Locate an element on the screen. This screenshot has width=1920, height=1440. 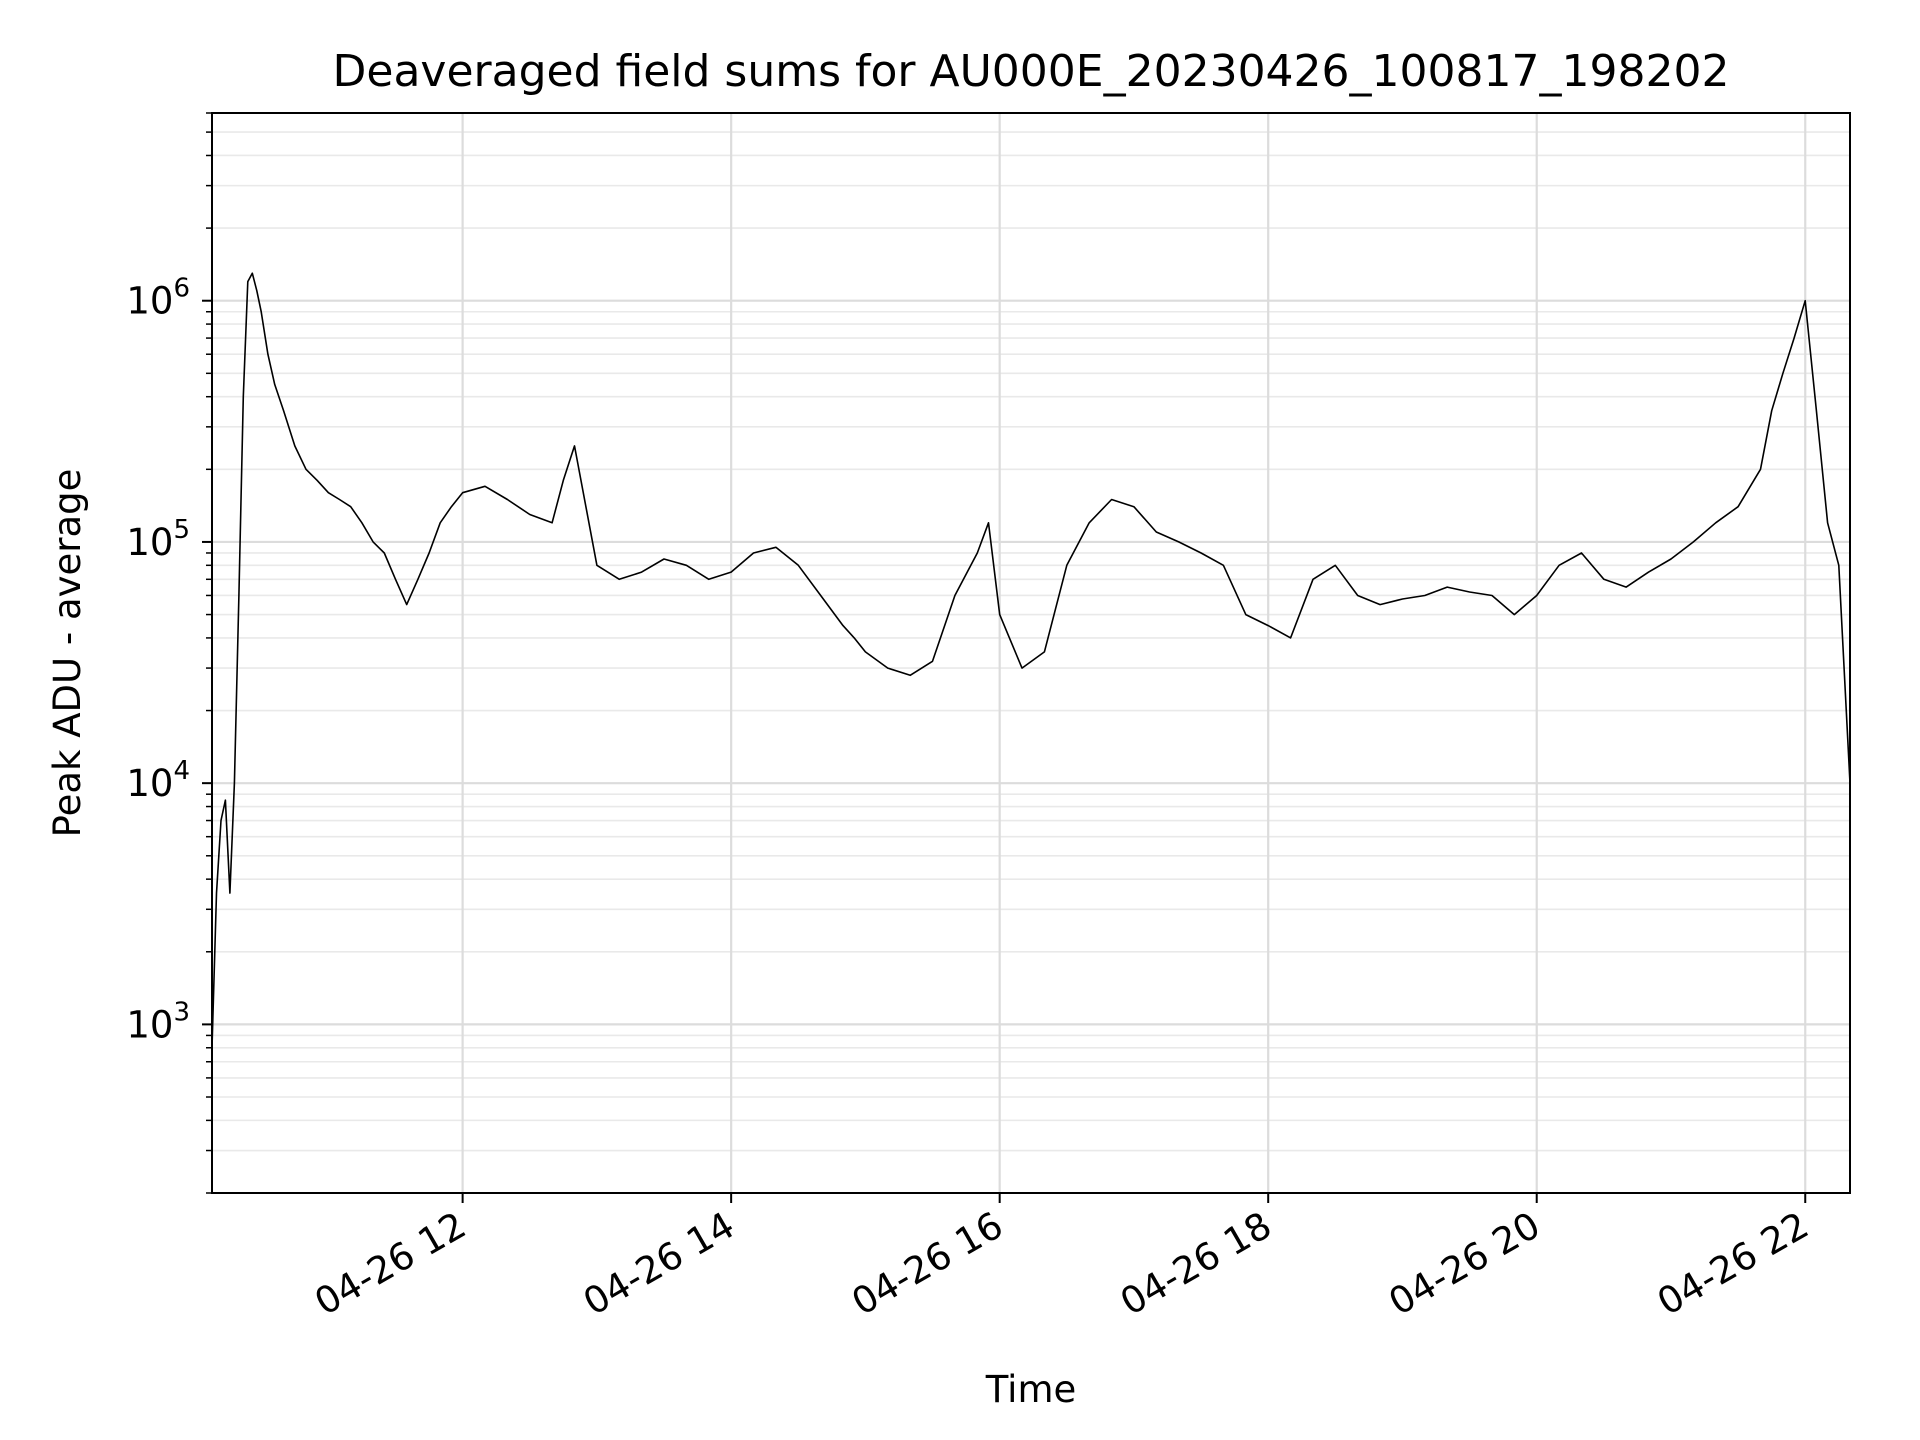
y-tick-label: 10⁶ is located at coordinates (158, 298).